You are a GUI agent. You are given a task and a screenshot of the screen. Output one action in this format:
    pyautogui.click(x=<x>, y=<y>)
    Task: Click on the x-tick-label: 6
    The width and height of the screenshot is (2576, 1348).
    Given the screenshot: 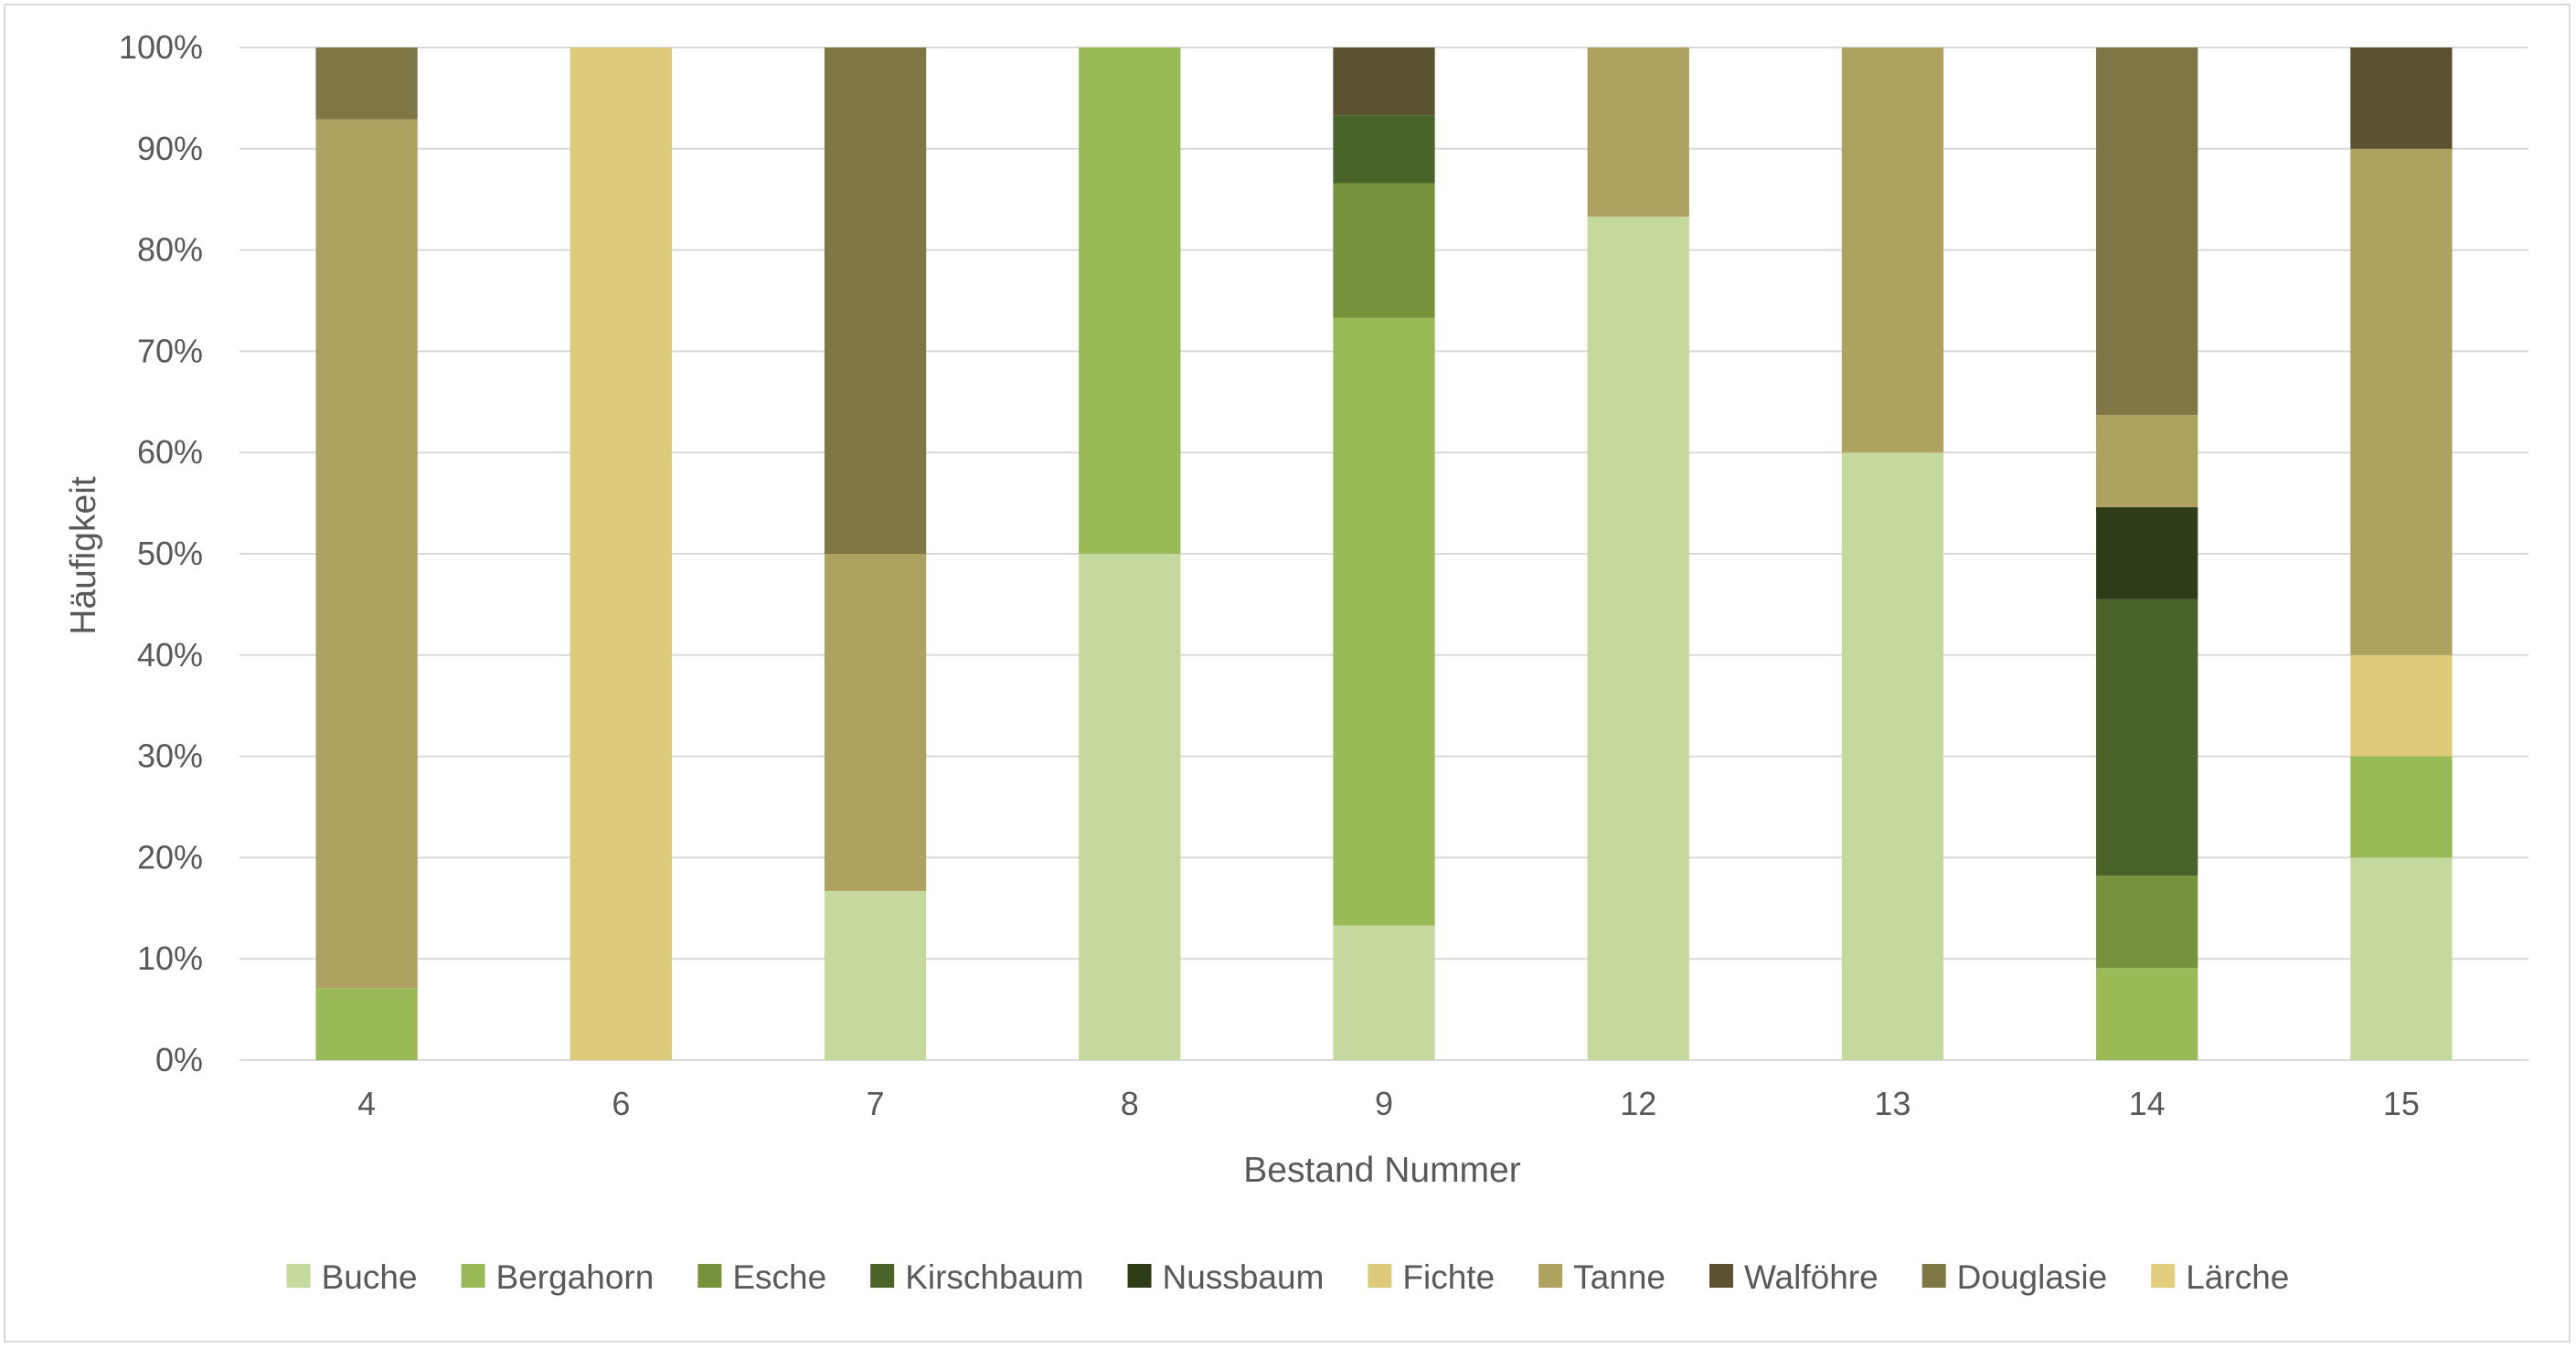 What is the action you would take?
    pyautogui.click(x=621, y=1103)
    